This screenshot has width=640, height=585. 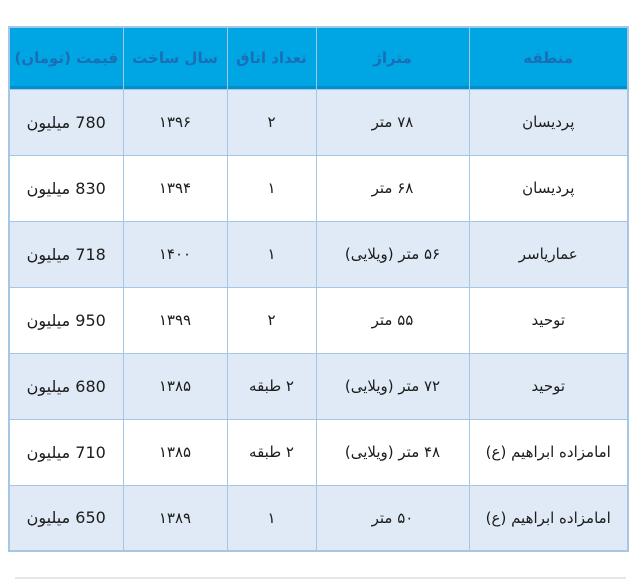 What do you see at coordinates (175, 254) in the screenshot?
I see `cell-year: ۱۴۰۰` at bounding box center [175, 254].